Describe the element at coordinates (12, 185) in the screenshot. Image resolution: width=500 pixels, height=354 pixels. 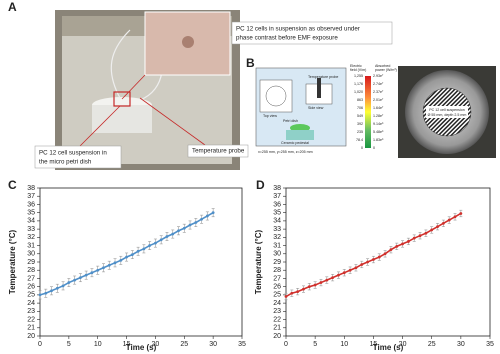
I see `panel-label: C` at that location.